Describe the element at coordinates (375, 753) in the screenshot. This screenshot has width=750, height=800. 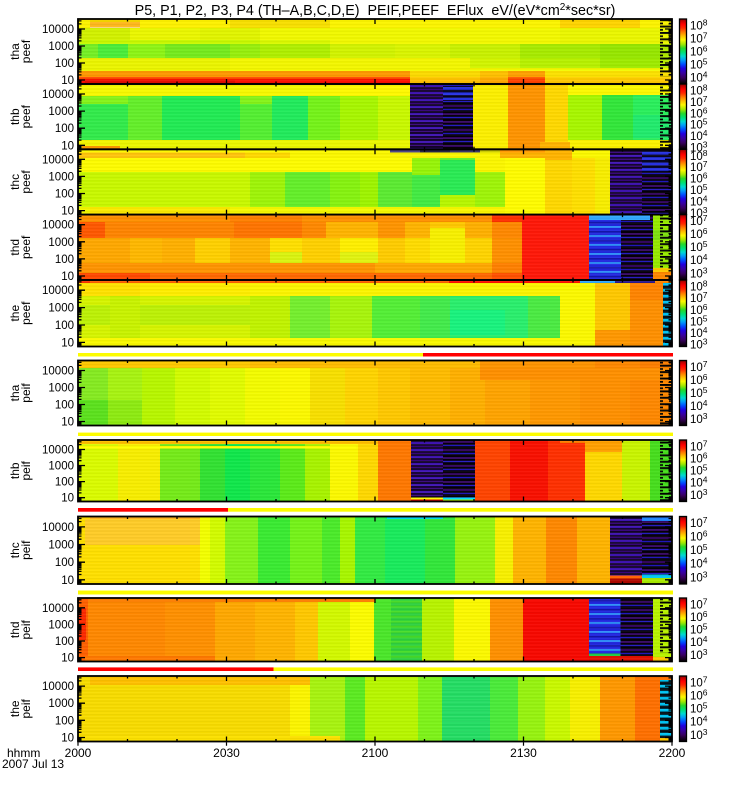
I see `svg-text: 2100` at that location.